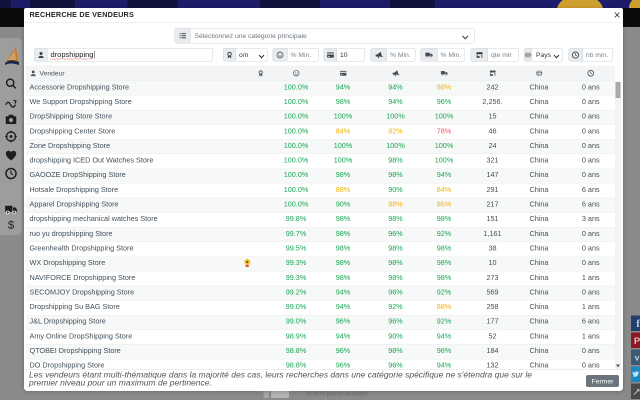  Describe the element at coordinates (637, 341) in the screenshot. I see `svg-text: P` at that location.